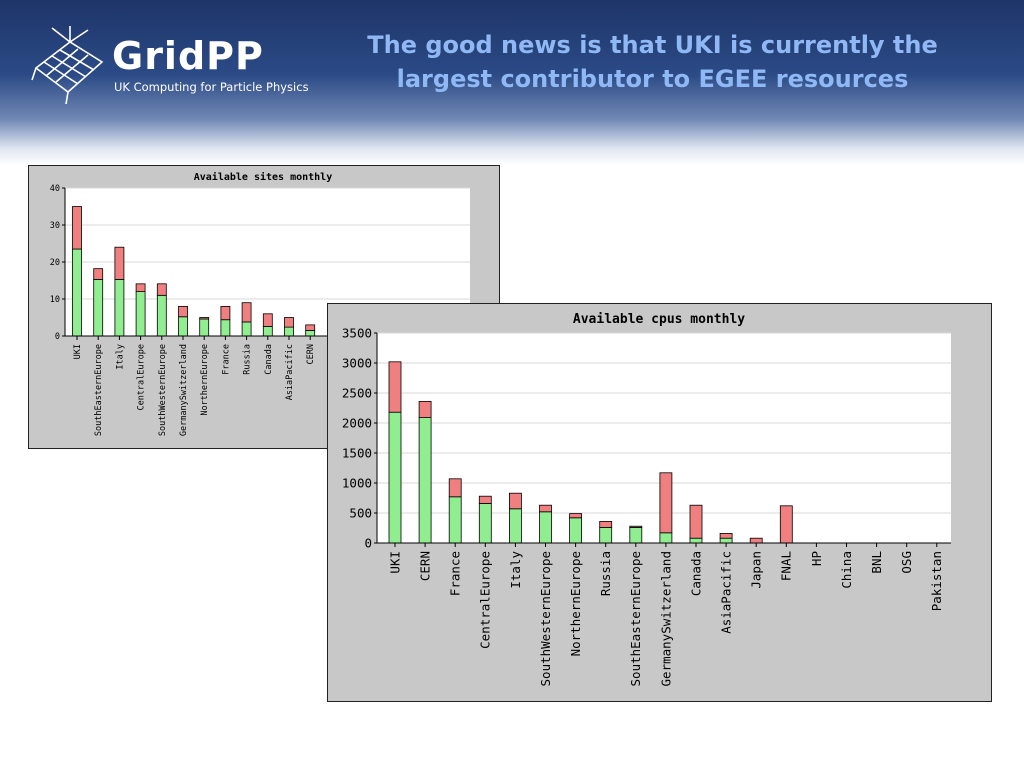 The height and width of the screenshot is (768, 1024). I want to click on x-tick-label: Japan, so click(756, 570).